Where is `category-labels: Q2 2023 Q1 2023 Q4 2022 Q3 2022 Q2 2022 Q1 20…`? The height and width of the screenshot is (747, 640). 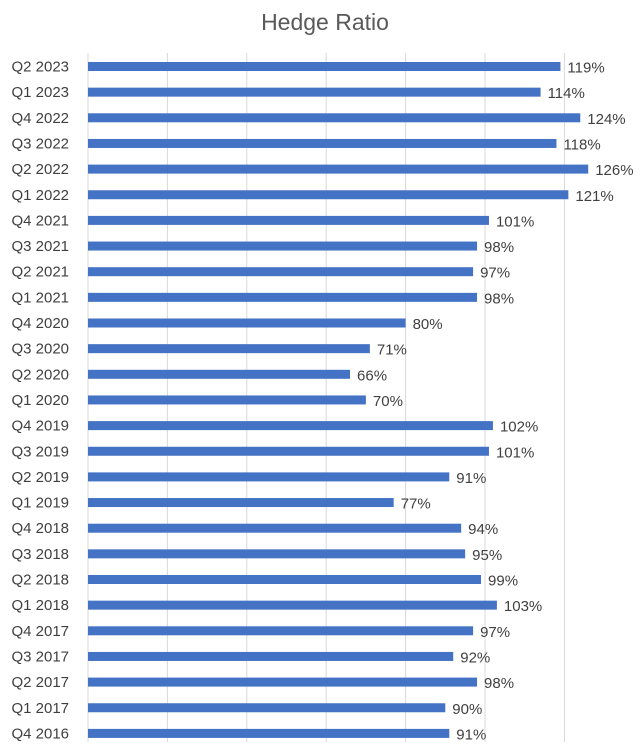 category-labels: Q2 2023 Q1 2023 Q4 2022 Q3 2022 Q2 2022 Q1 20… is located at coordinates (40, 401).